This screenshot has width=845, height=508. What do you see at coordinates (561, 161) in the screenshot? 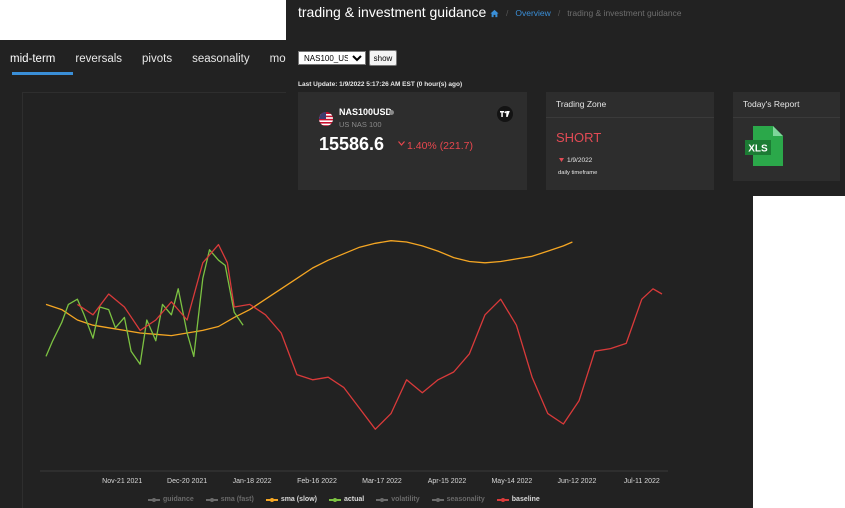
I see `triangle-down-icon` at bounding box center [561, 161].